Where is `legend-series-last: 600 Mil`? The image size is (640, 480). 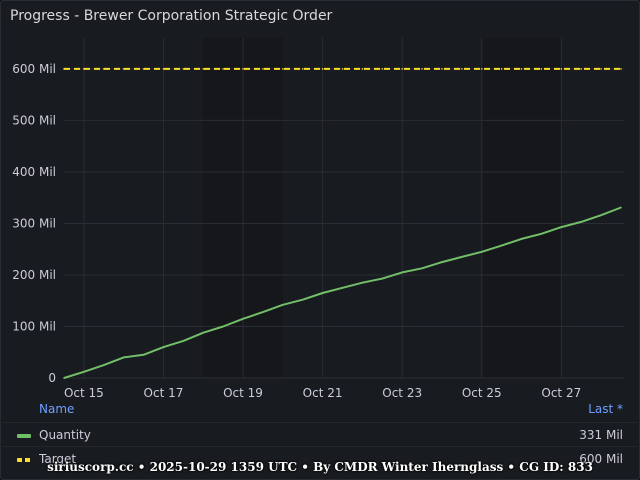
legend-series-last: 600 Mil is located at coordinates (601, 459).